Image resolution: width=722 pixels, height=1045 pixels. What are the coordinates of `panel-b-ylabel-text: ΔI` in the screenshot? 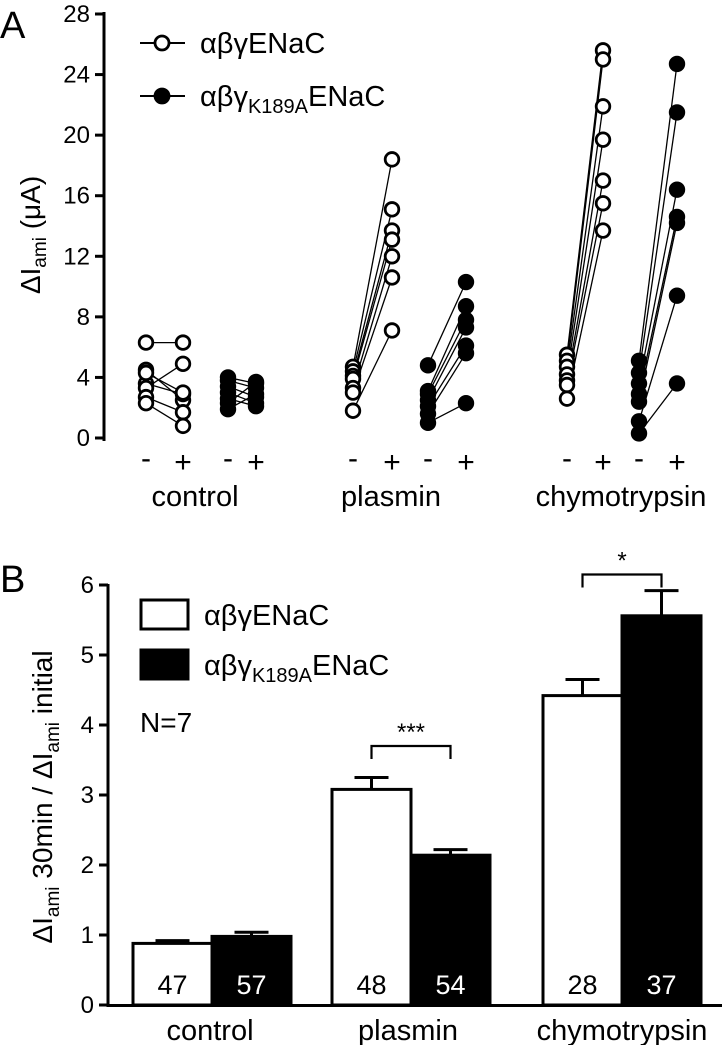 It's located at (42, 930).